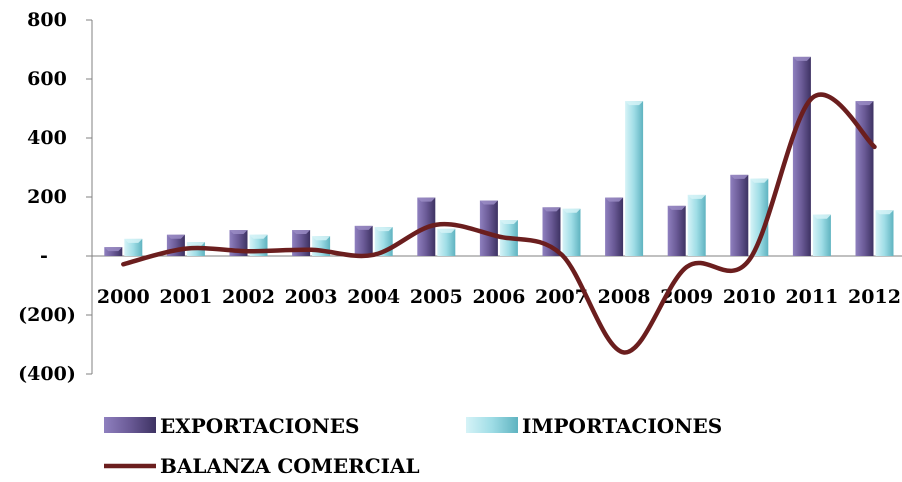 The width and height of the screenshot is (902, 482). What do you see at coordinates (47, 20) in the screenshot?
I see `y-tick-label: 800` at bounding box center [47, 20].